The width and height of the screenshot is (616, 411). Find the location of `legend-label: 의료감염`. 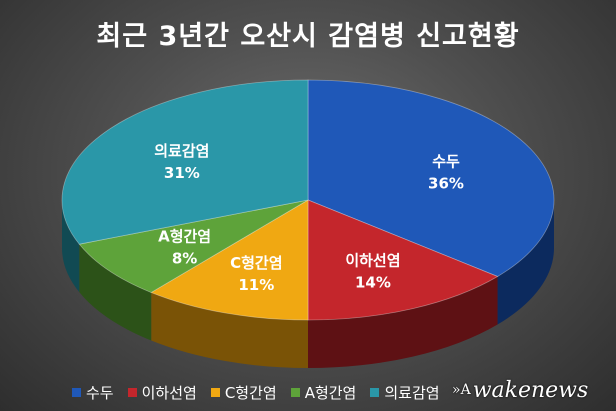

legend-label: 의료감염 is located at coordinates (412, 392).